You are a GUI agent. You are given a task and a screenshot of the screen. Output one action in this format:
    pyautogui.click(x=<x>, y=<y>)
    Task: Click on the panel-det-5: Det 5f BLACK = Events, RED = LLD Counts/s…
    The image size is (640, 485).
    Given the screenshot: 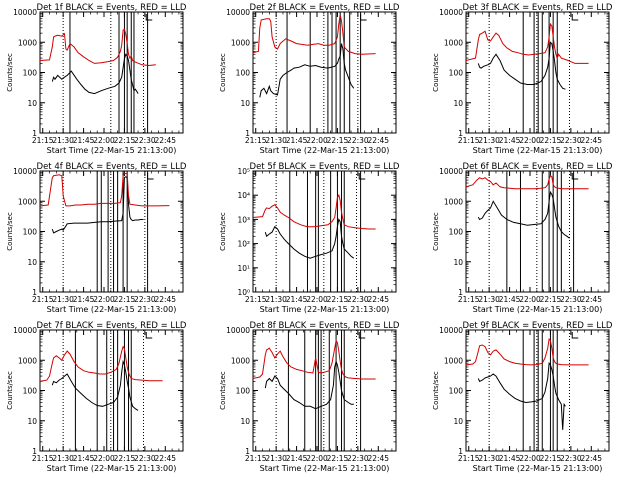 What is the action you would take?
    pyautogui.click(x=309, y=238)
    